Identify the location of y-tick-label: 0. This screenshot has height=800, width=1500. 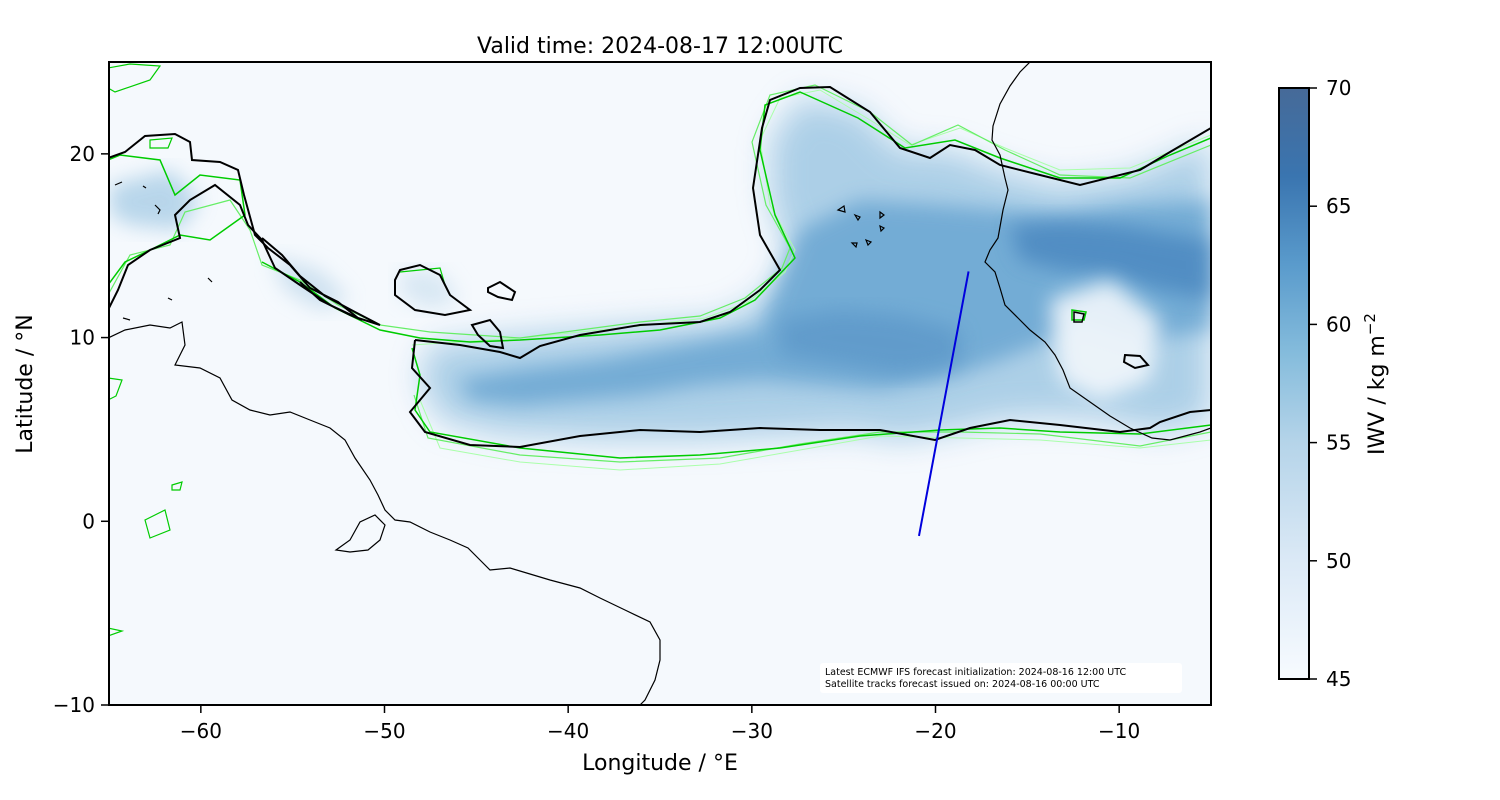
(88, 521).